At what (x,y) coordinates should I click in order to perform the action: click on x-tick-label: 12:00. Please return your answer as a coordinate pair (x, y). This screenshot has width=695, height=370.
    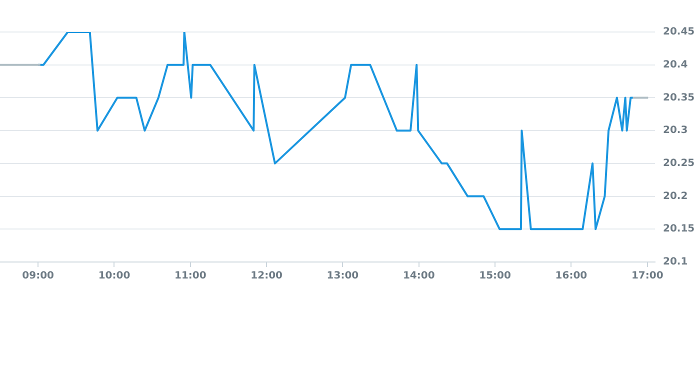
    Looking at the image, I should click on (266, 276).